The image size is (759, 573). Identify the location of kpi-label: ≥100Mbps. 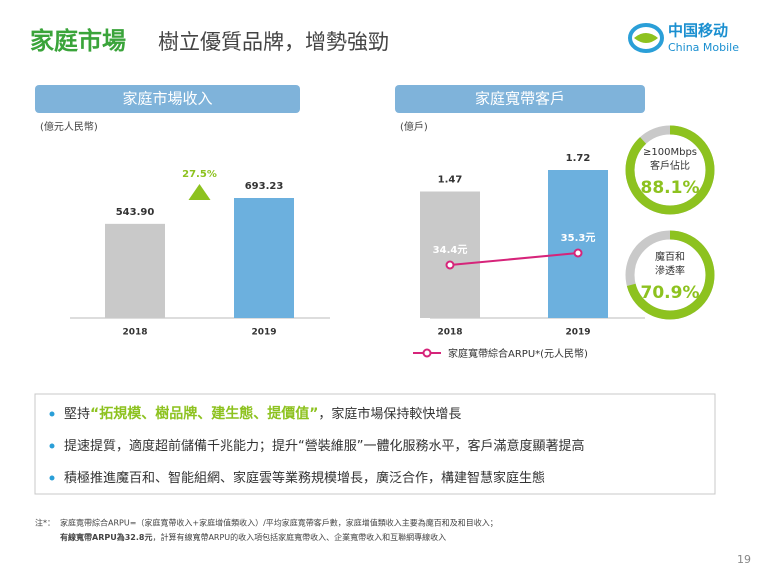
(670, 152).